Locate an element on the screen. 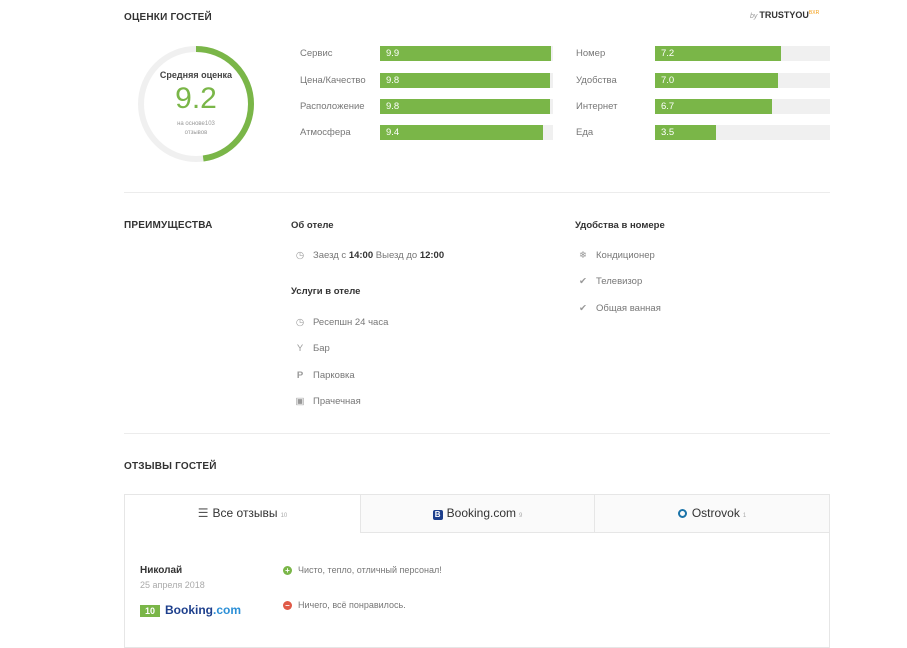 Image resolution: width=907 pixels, height=648 pixels. about-hotel-title: Об отеле is located at coordinates (312, 225).